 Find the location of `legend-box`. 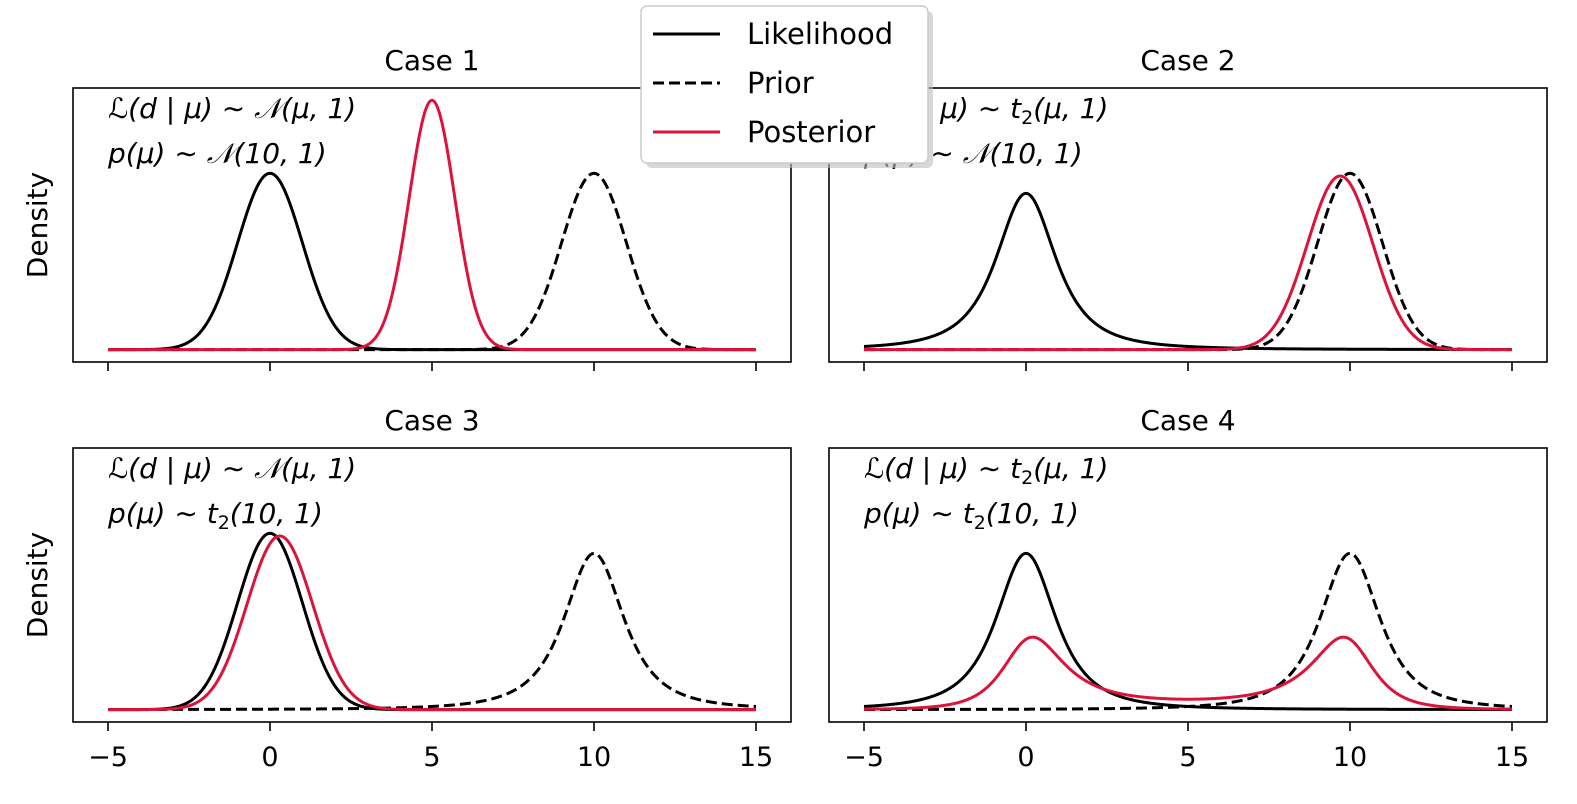

legend-box is located at coordinates (784, 84).